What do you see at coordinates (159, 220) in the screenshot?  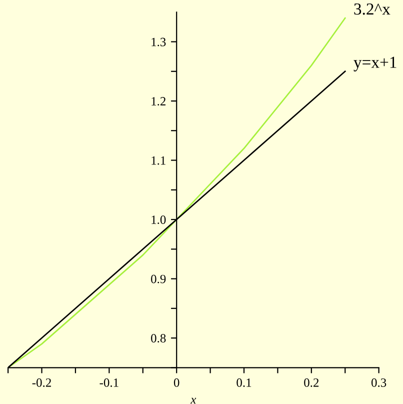 I see `y-tick-label: 1.0` at bounding box center [159, 220].